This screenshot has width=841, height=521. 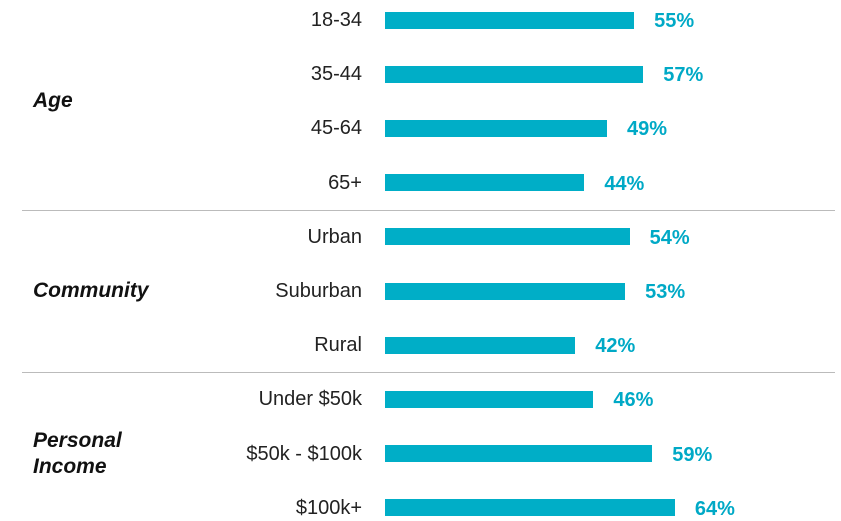 I want to click on value-label: 54%, so click(x=669, y=237).